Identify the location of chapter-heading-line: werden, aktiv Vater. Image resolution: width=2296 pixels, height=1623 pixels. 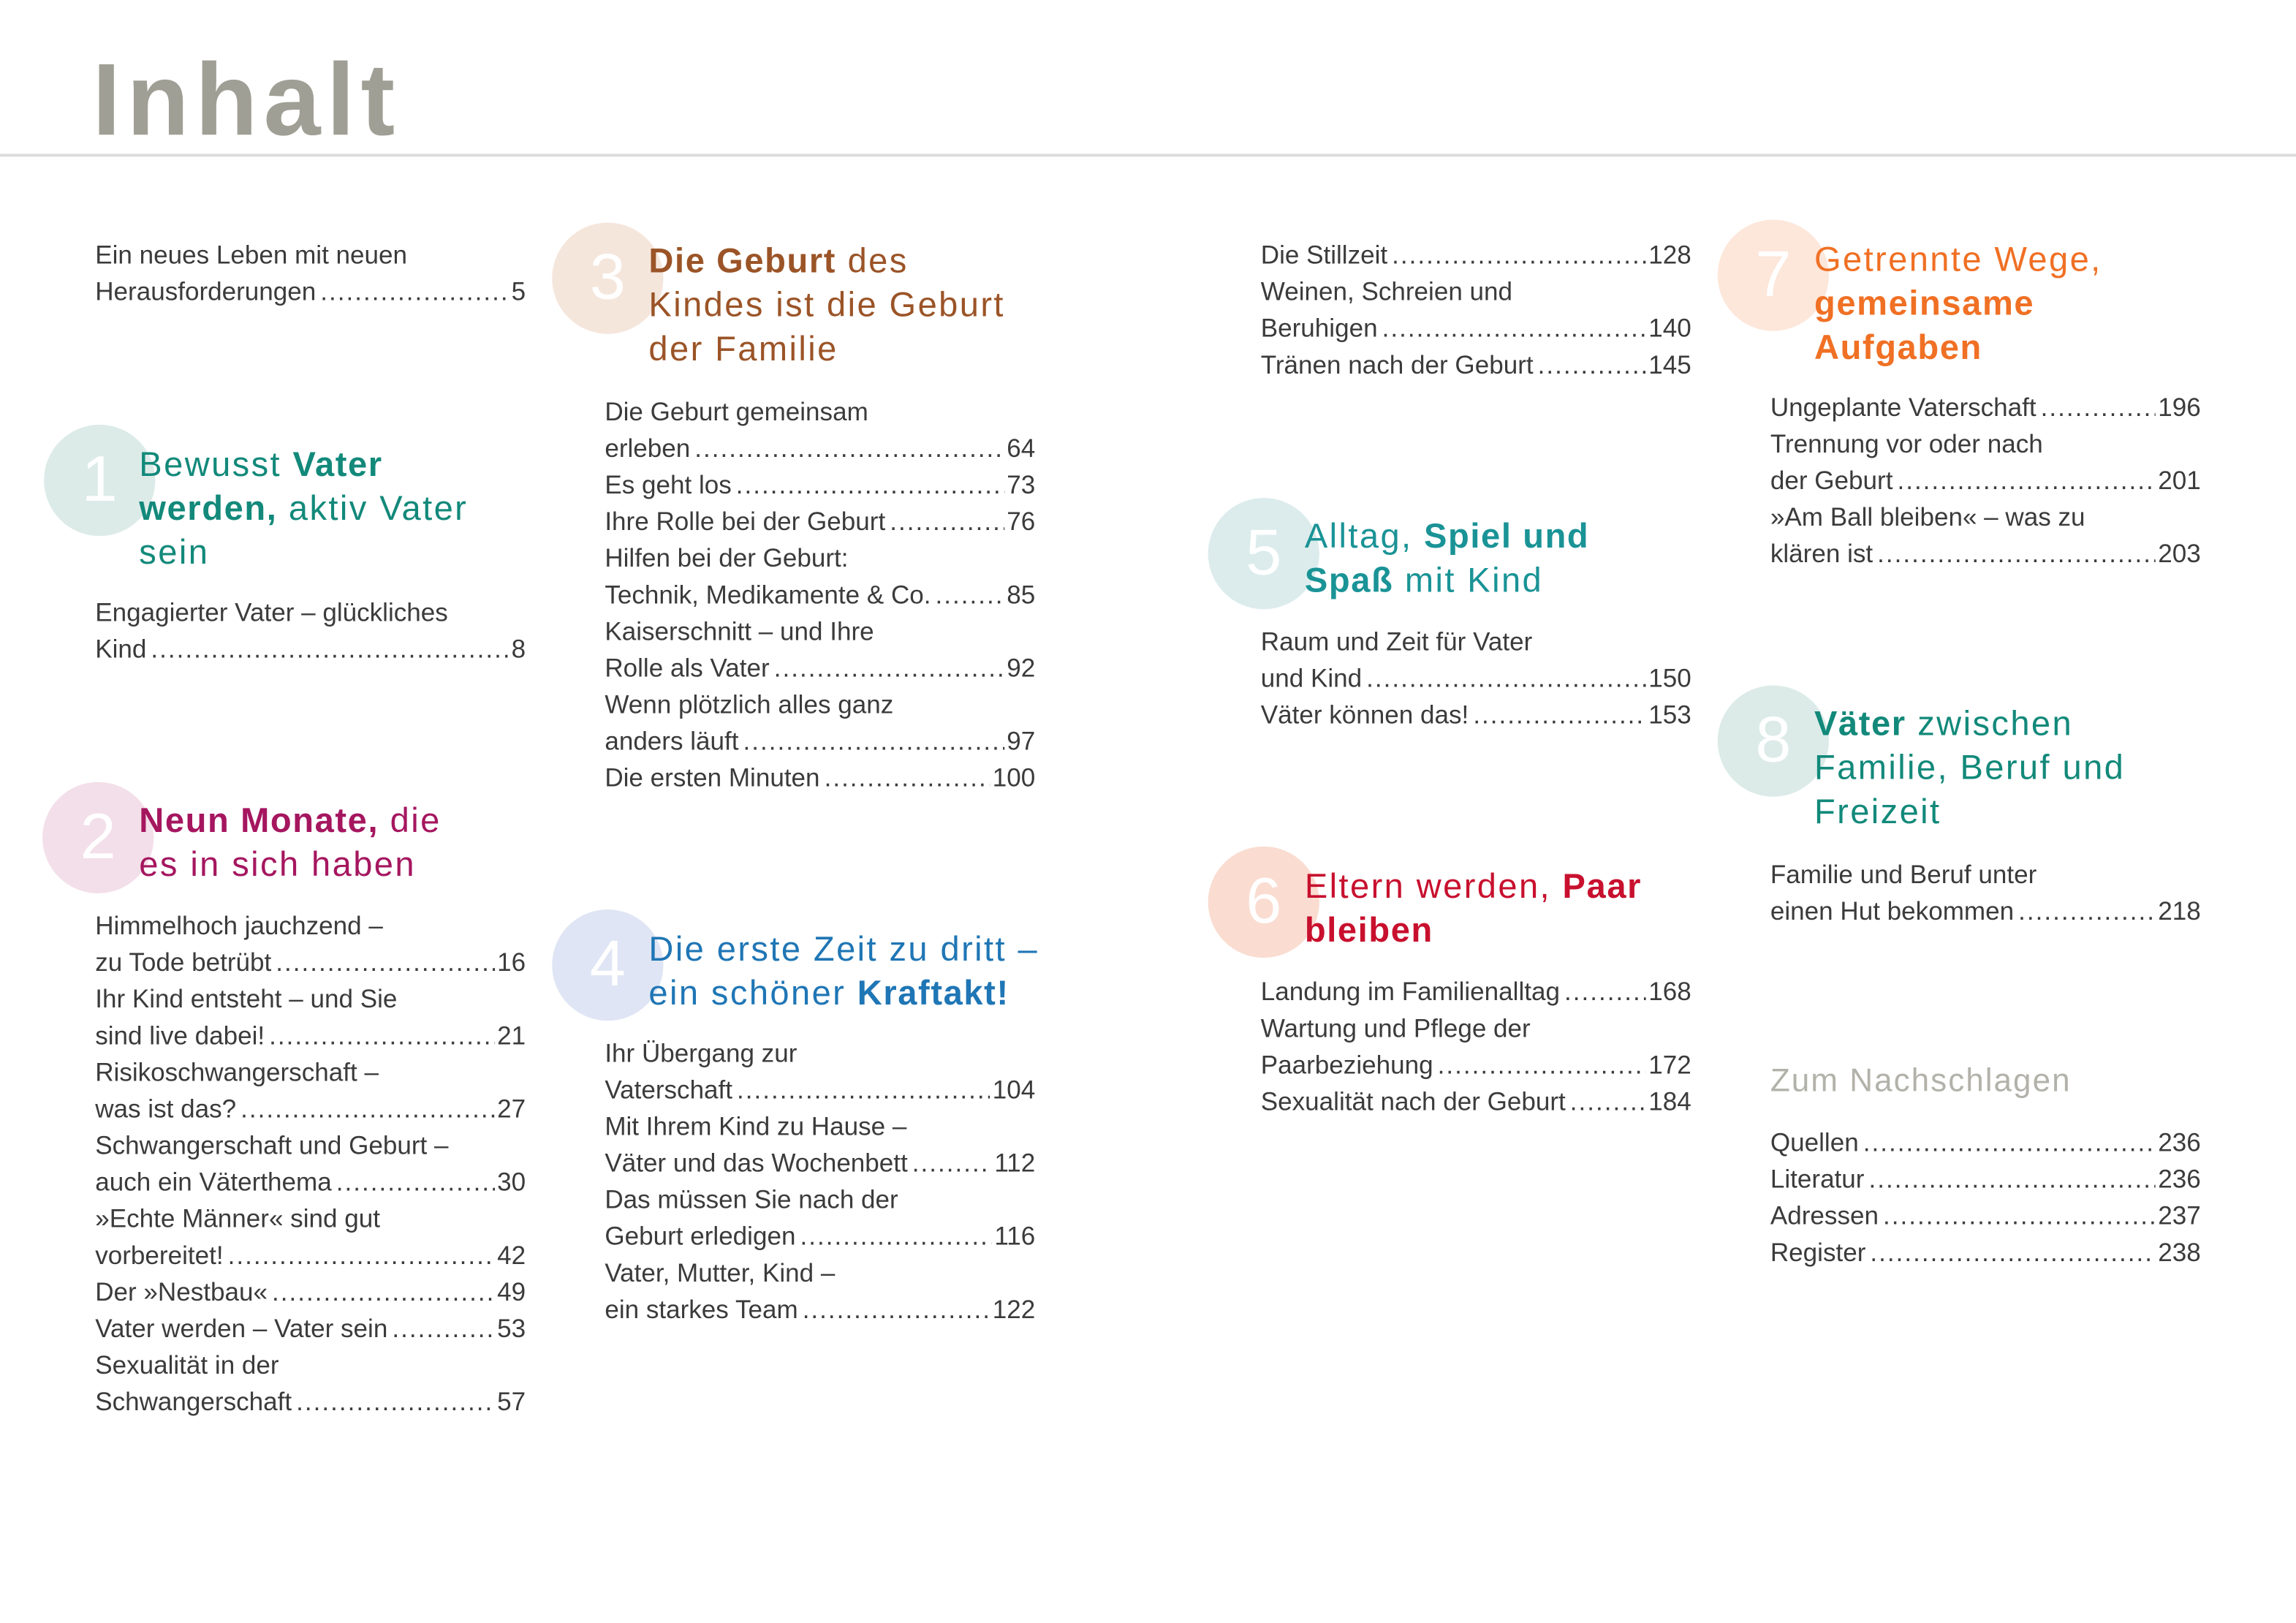
(303, 508).